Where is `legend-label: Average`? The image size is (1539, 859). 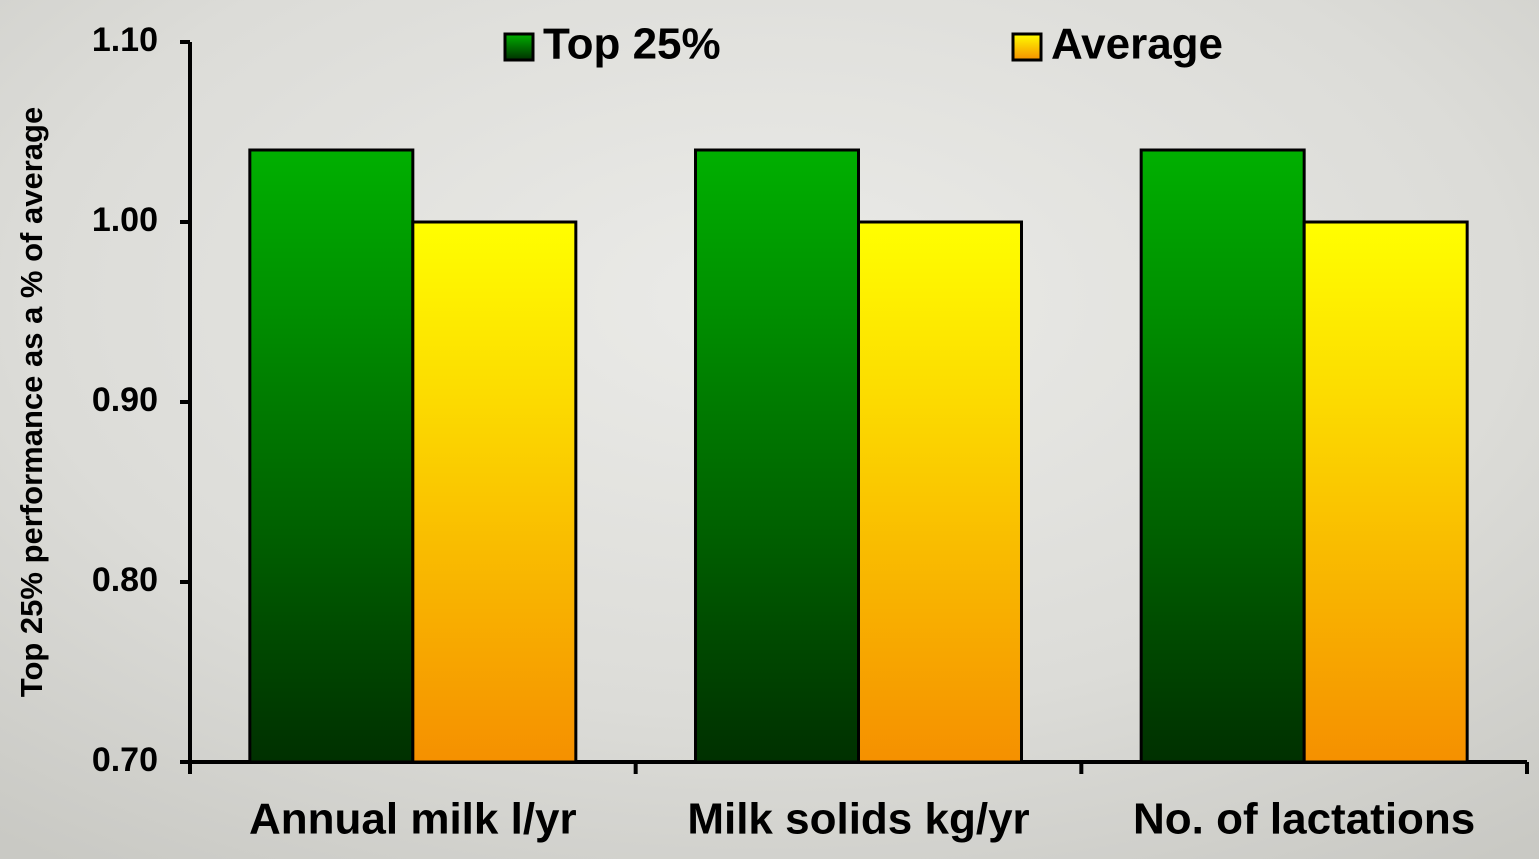
legend-label: Average is located at coordinates (1137, 44).